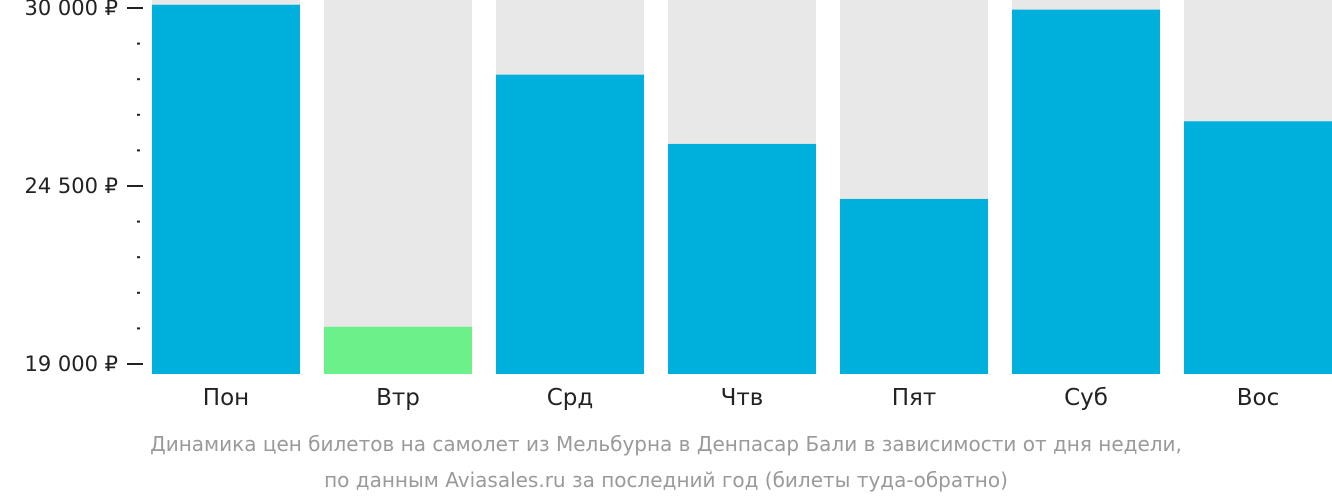  Describe the element at coordinates (1258, 398) in the screenshot. I see `x-tick-label-7: Вос` at that location.